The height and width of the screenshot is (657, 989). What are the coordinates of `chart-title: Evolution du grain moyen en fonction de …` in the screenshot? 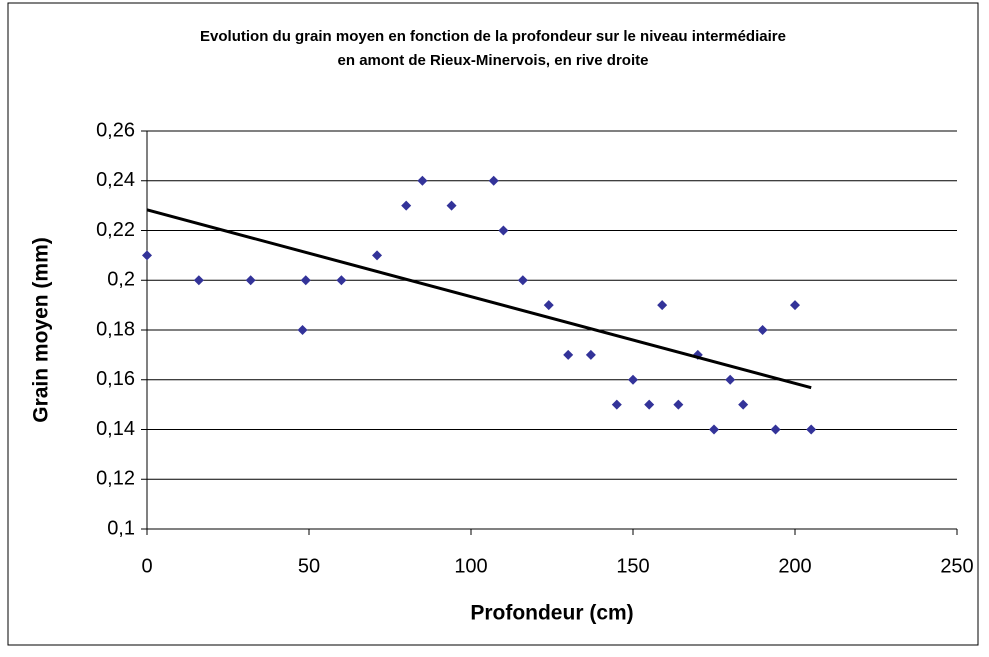 It's located at (493, 36).